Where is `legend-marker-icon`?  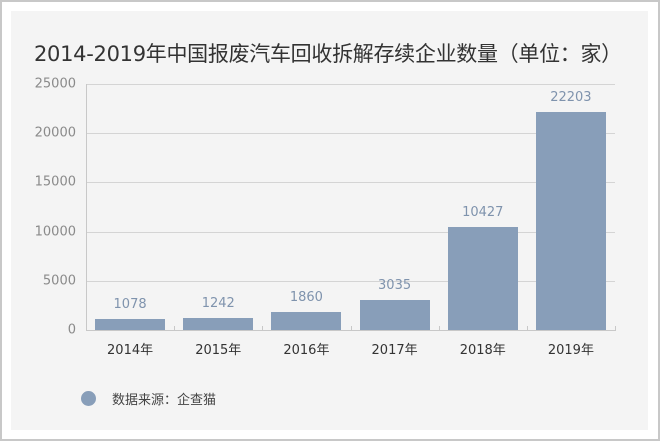 legend-marker-icon is located at coordinates (88, 398).